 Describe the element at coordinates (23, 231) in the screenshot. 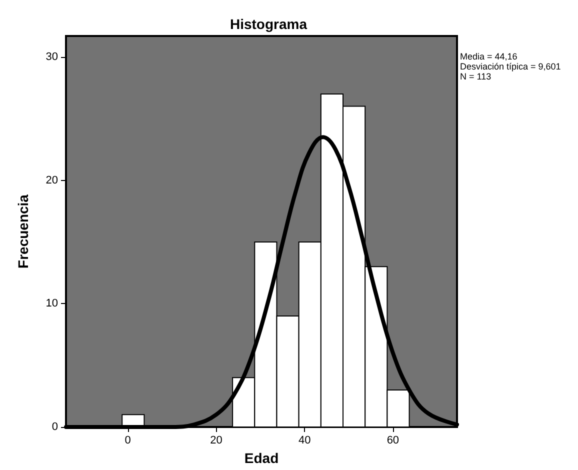

I see `y-axis-title: Frecuencia` at that location.